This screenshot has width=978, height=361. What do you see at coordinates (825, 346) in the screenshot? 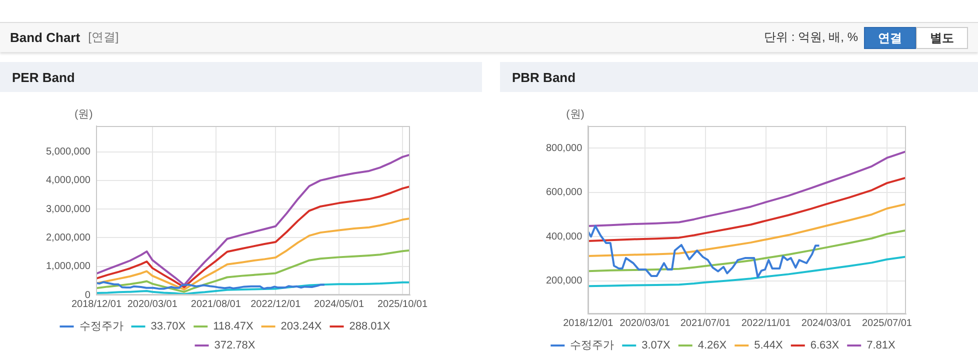
I see `legend-label: 6.63X` at bounding box center [825, 346].